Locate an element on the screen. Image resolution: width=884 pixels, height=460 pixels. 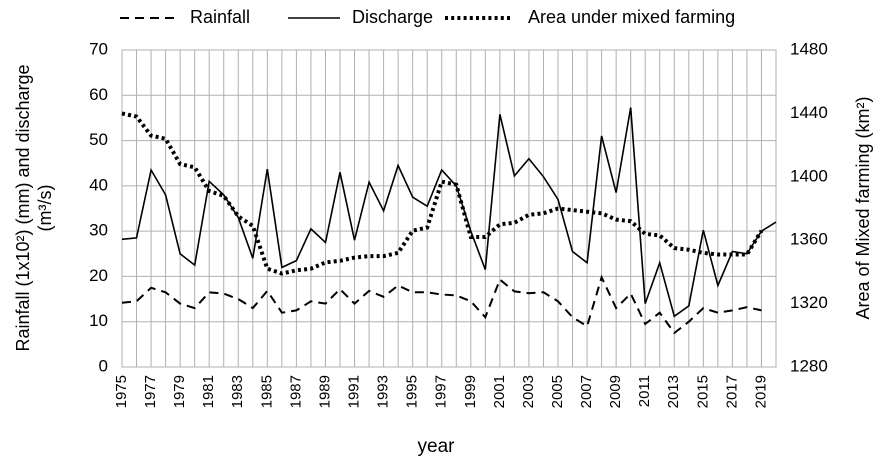
y2-tick-label: 1400 is located at coordinates (809, 175).